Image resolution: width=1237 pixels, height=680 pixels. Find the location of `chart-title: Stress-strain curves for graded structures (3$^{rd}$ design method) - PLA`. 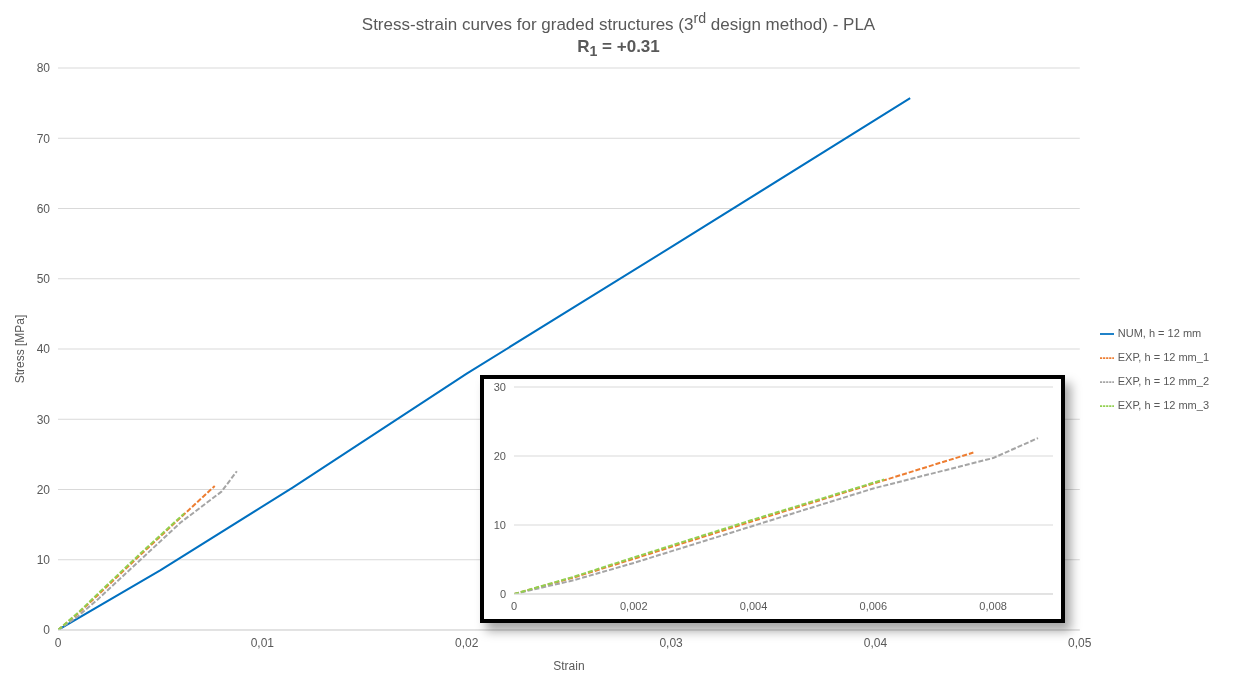

chart-title: Stress-strain curves for graded structures (3$^{rd}$ design method) - PLA is located at coordinates (618, 22).